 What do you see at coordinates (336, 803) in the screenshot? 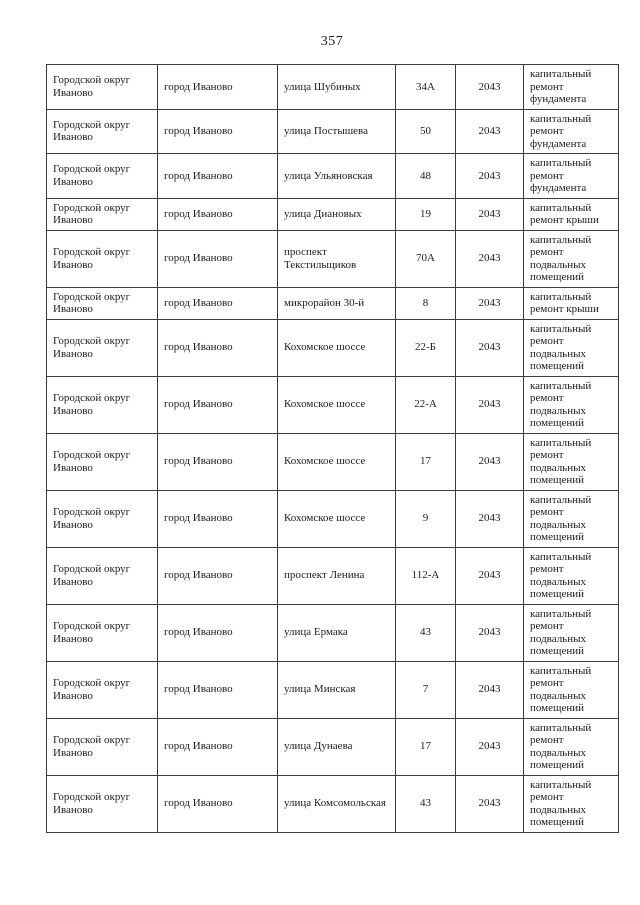
I see `cell-street: улица Комсомольская` at bounding box center [336, 803].